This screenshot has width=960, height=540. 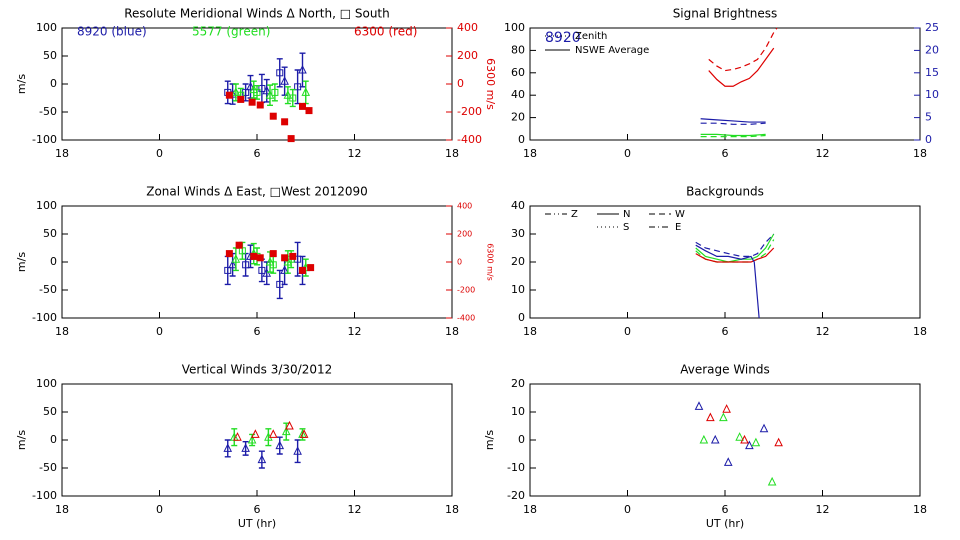 What do you see at coordinates (467, 27) in the screenshot?
I see `y2-tick-label: 400` at bounding box center [467, 27].